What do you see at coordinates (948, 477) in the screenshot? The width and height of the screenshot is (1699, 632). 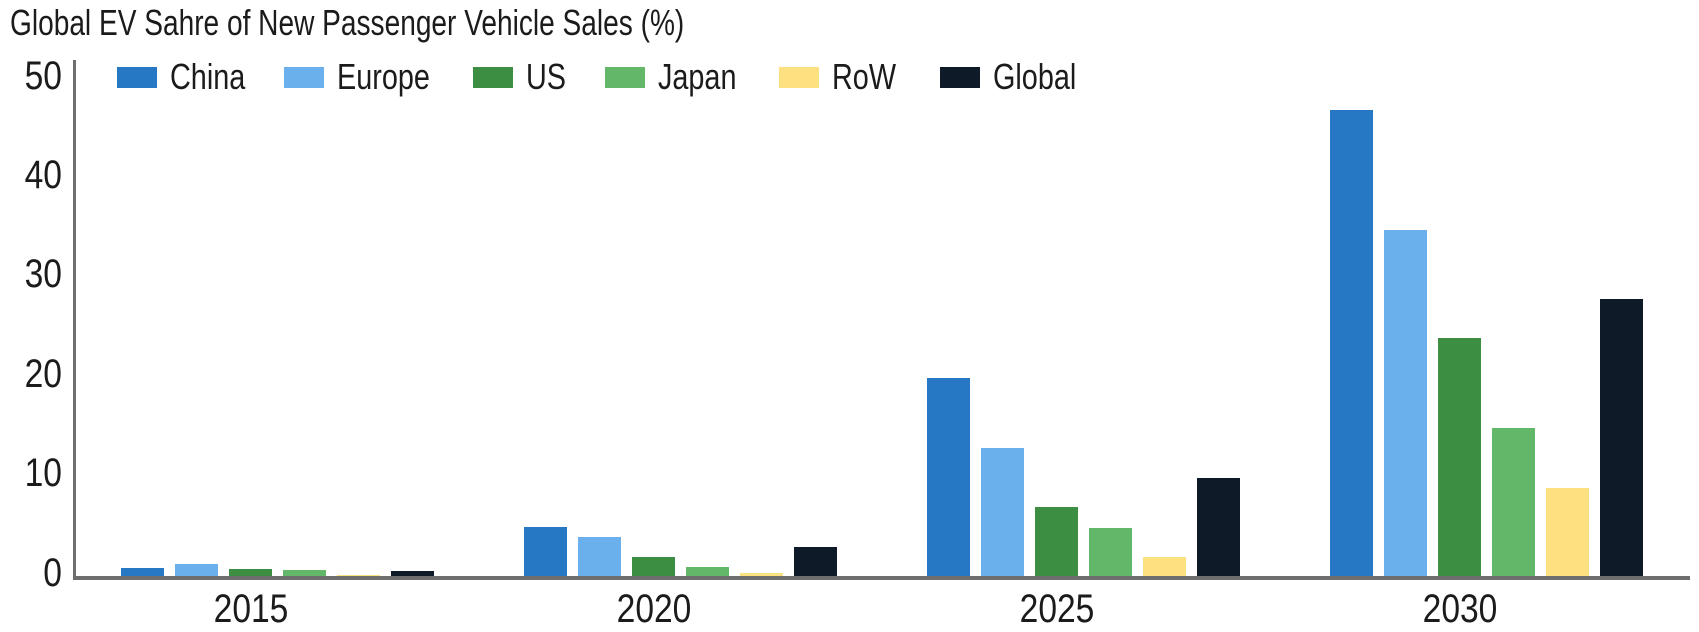 I see `bar-china-2025` at bounding box center [948, 477].